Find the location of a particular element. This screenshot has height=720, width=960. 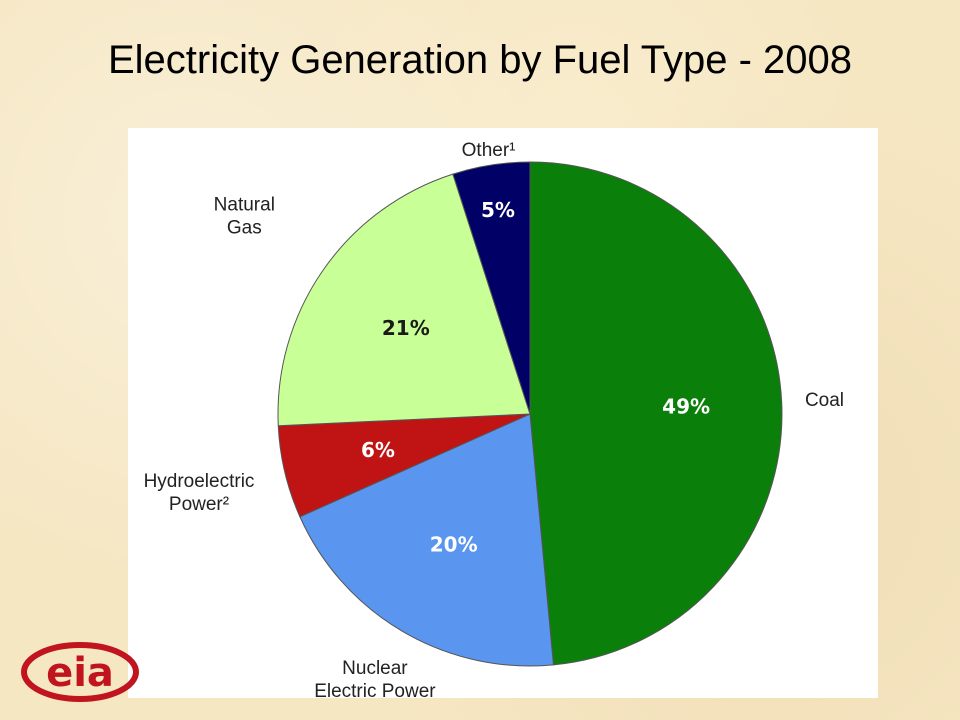

slice-category-label: Natural Gas is located at coordinates (244, 216).